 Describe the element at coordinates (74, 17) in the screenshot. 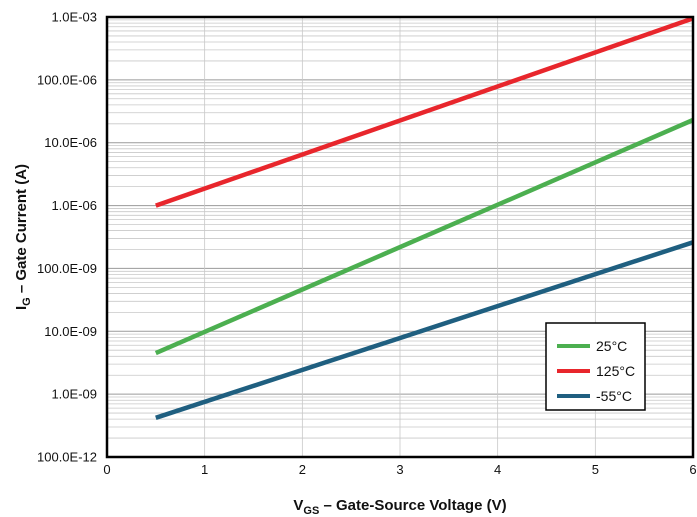

I see `y-tick-label: 1.0E-03` at that location.